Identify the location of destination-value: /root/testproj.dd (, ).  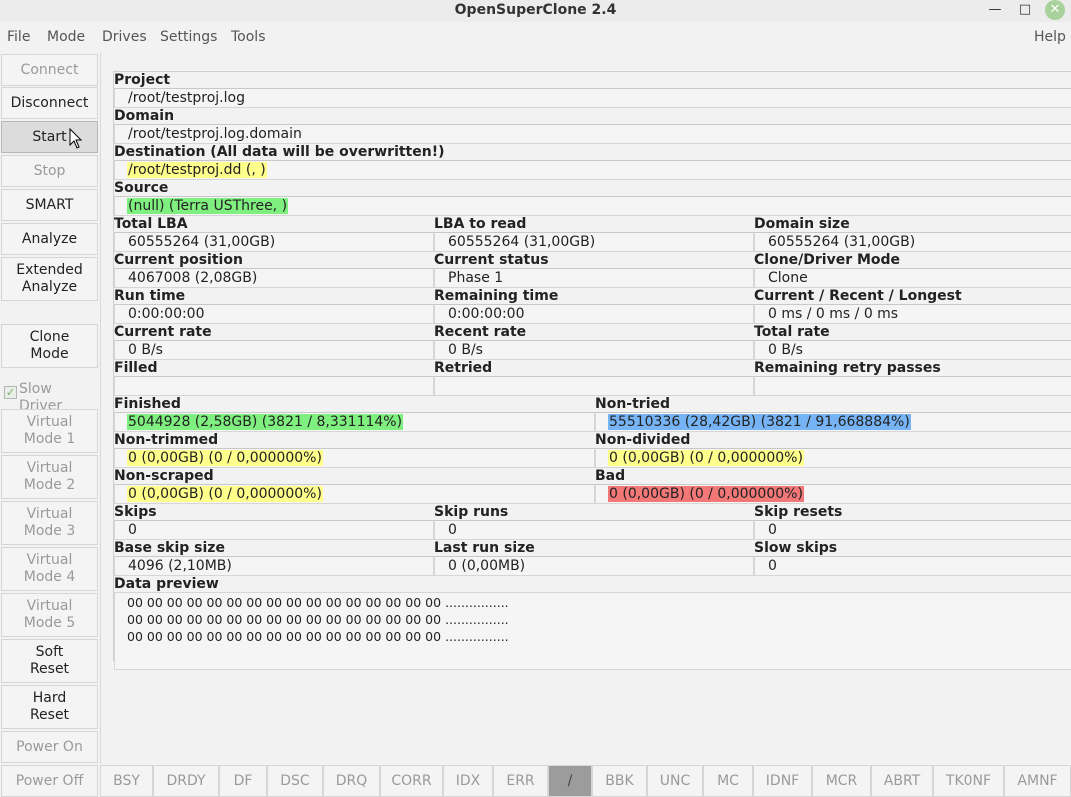
(197, 170).